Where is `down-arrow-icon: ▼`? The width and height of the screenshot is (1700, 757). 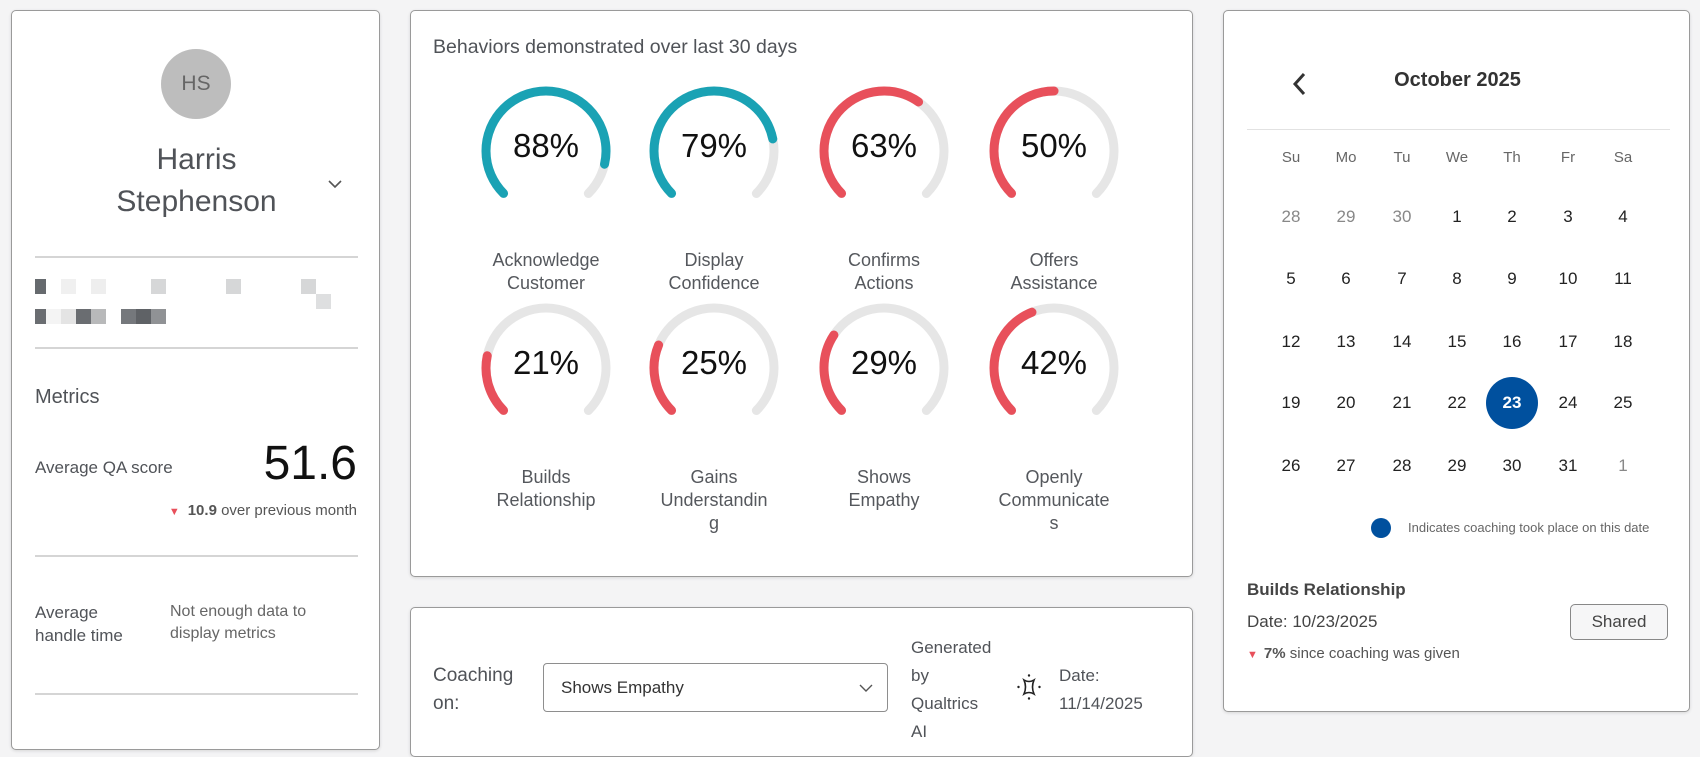 down-arrow-icon: ▼ is located at coordinates (1252, 655).